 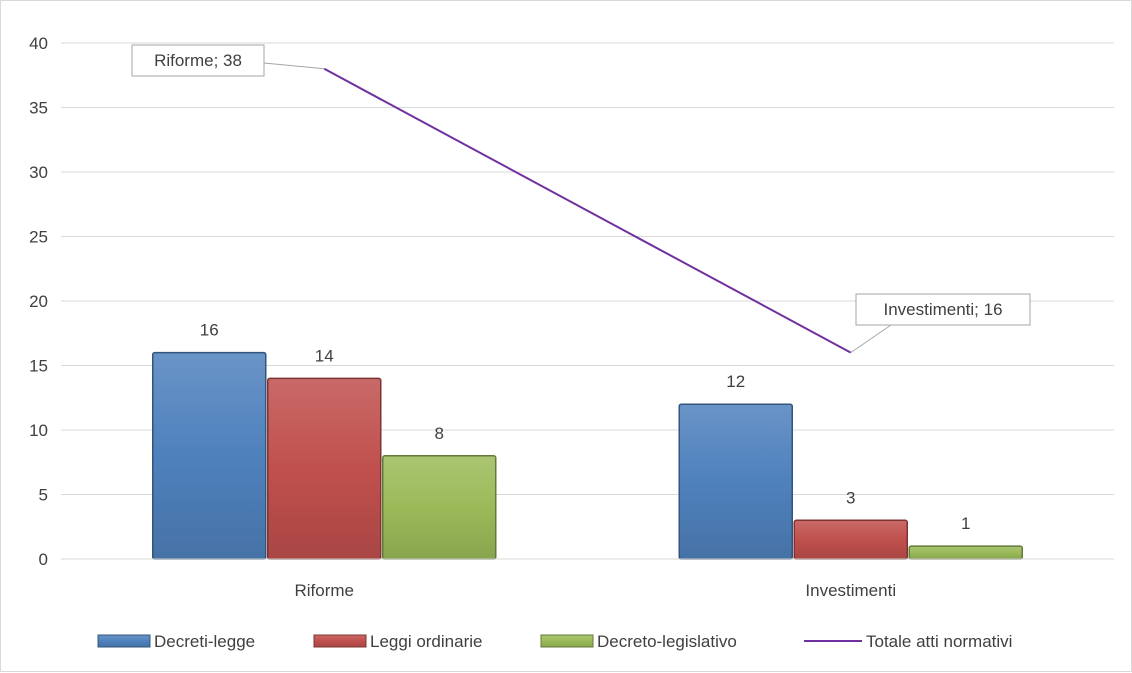 I want to click on legend-entry: Totale atti normativi, so click(x=908, y=641).